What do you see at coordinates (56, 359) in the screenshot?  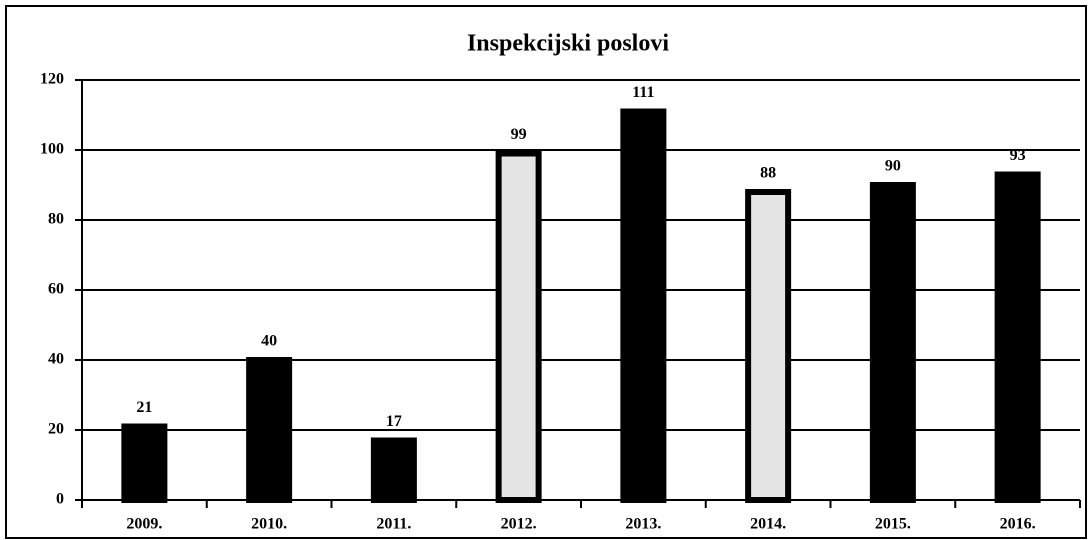 I see `y-tick-label: 40` at bounding box center [56, 359].